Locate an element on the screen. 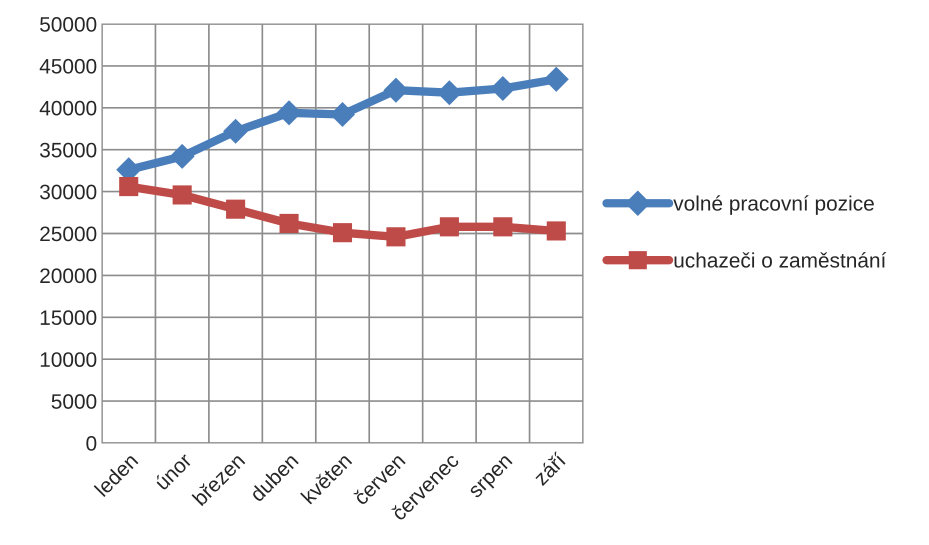 The width and height of the screenshot is (929, 545). y-tick-label: 40000 is located at coordinates (68, 108).